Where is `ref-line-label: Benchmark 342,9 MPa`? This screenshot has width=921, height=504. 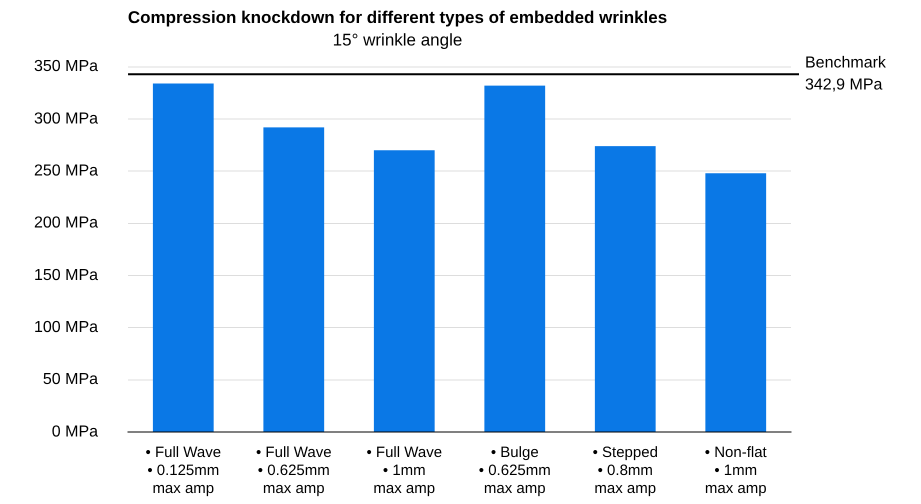 ref-line-label: Benchmark 342,9 MPa is located at coordinates (846, 74).